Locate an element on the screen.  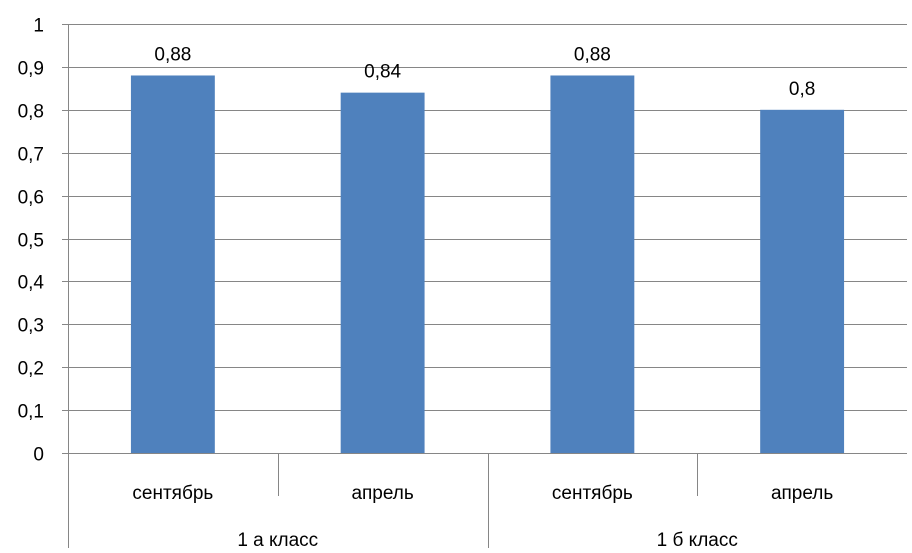
y-tick-label: 0,1 is located at coordinates (31, 412).